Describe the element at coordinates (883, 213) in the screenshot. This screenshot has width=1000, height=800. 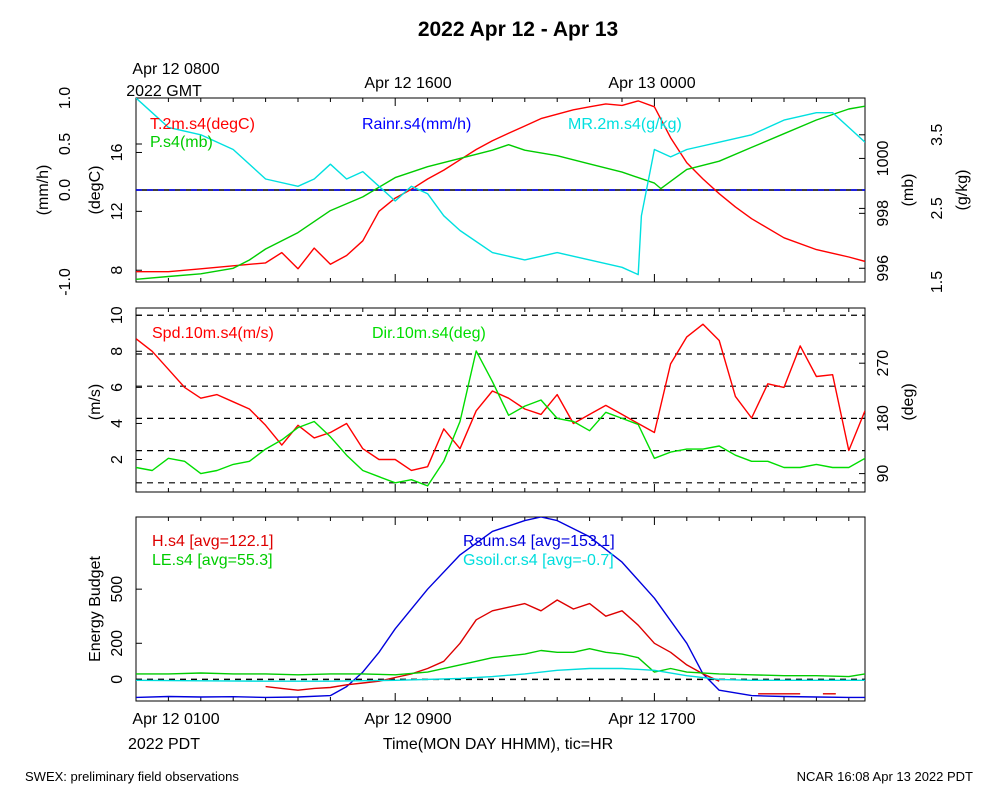
I see `press-tick-label: 998` at that location.